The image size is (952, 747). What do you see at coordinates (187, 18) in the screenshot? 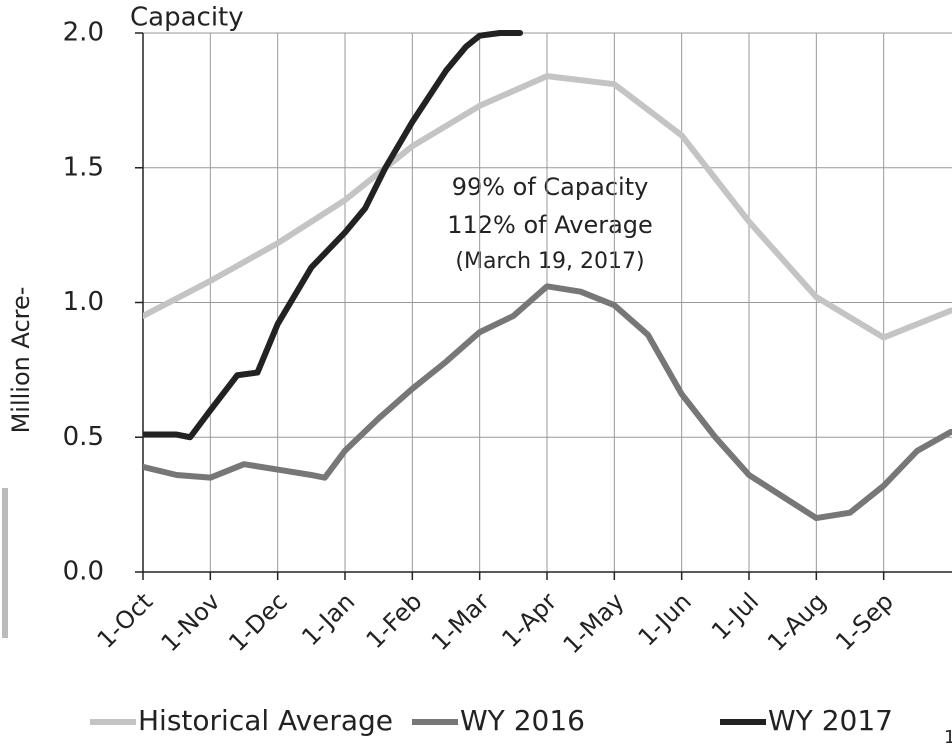
I see `chart-title: Capacity` at bounding box center [187, 18].